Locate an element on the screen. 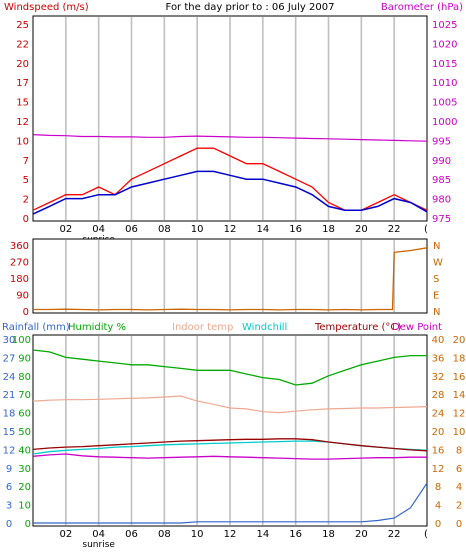 This screenshot has width=466, height=556. direction-tick-label: 360 is located at coordinates (19, 246).